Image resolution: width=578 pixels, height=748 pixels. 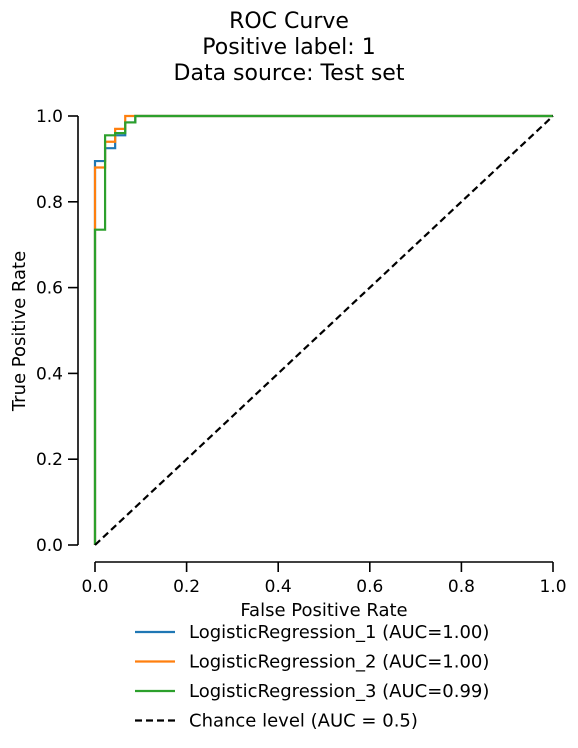 I want to click on x-tick-label: 0.4, so click(x=278, y=587).